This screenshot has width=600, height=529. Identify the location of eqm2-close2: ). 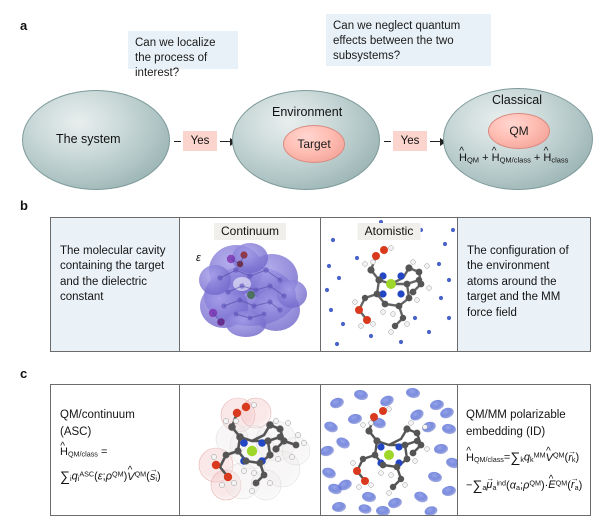
(580, 484).